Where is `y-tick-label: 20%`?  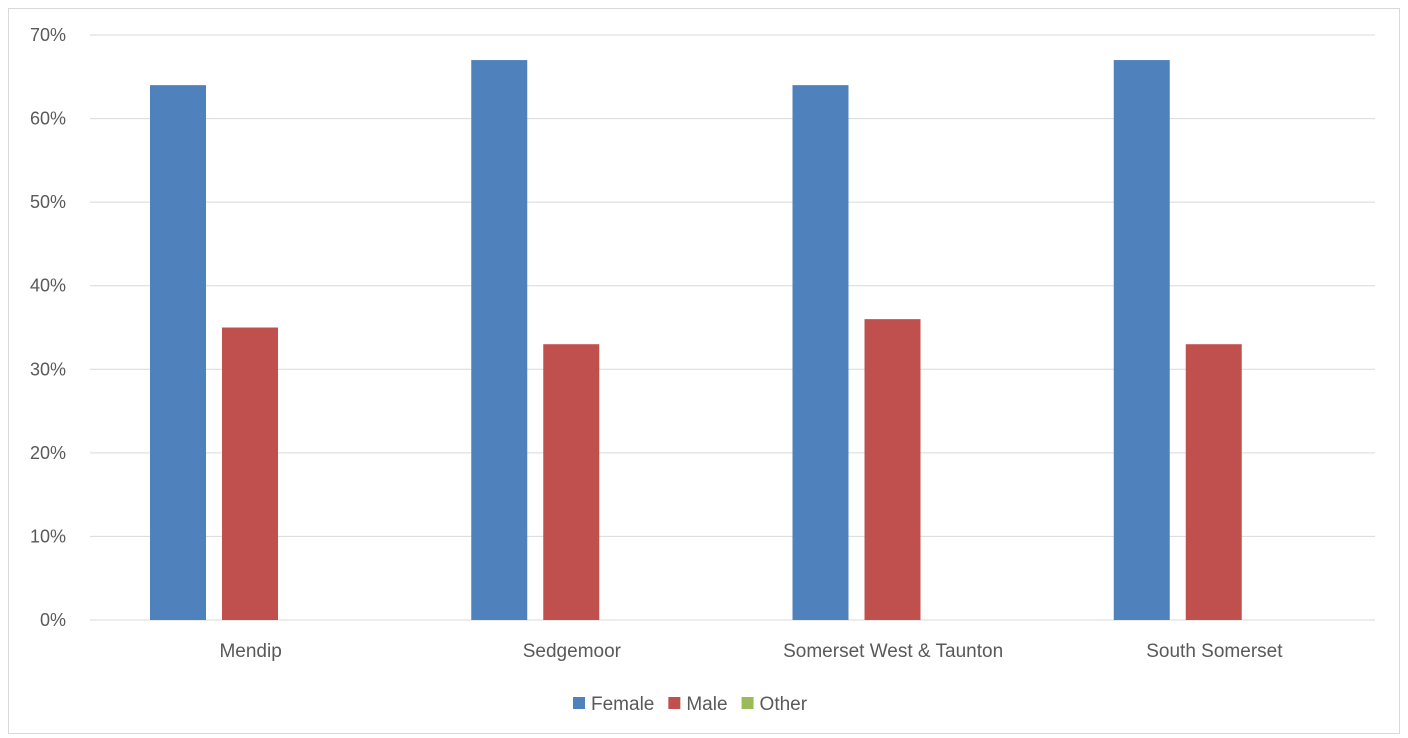
y-tick-label: 20% is located at coordinates (48, 453).